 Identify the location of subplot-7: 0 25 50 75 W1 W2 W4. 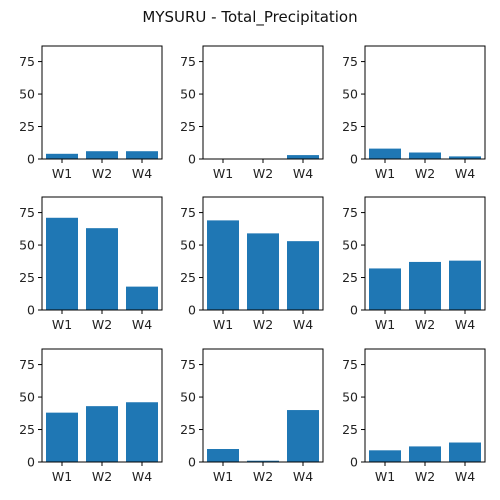
(91, 416).